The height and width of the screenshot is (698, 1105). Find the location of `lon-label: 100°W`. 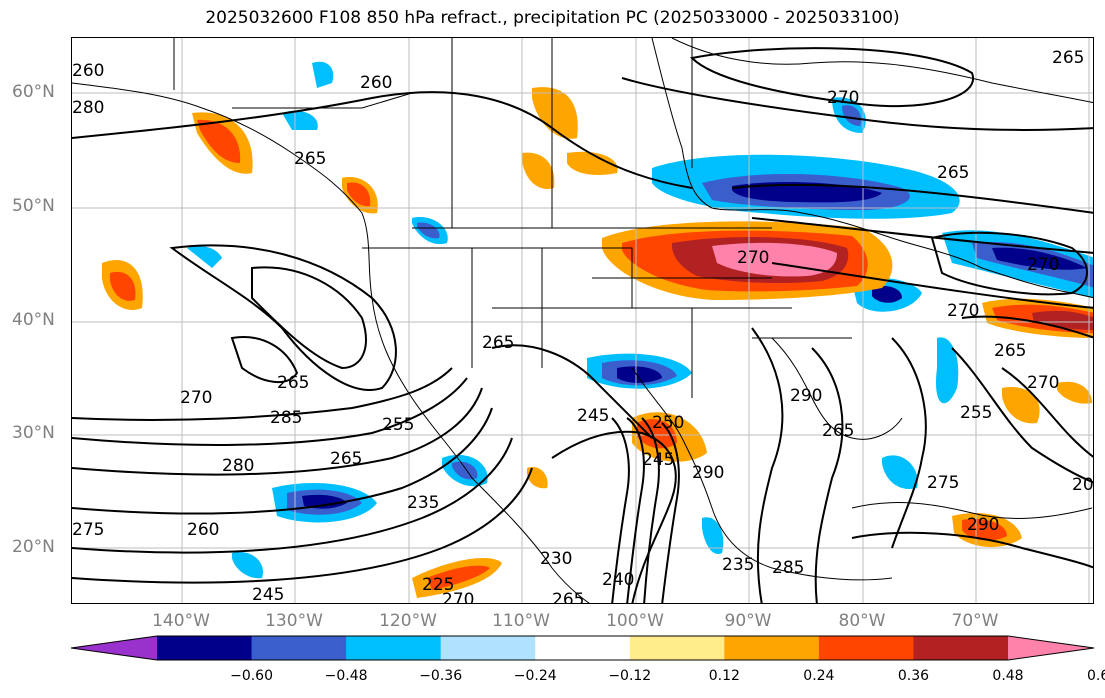

lon-label: 100°W is located at coordinates (635, 621).